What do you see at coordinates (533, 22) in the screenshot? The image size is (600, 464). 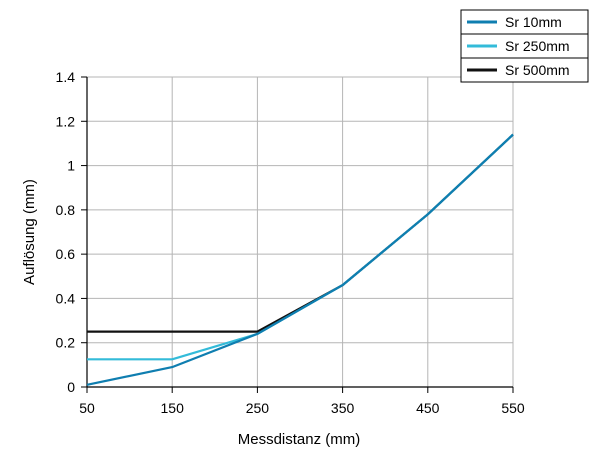 I see `legend-label: Sr 10mm` at bounding box center [533, 22].